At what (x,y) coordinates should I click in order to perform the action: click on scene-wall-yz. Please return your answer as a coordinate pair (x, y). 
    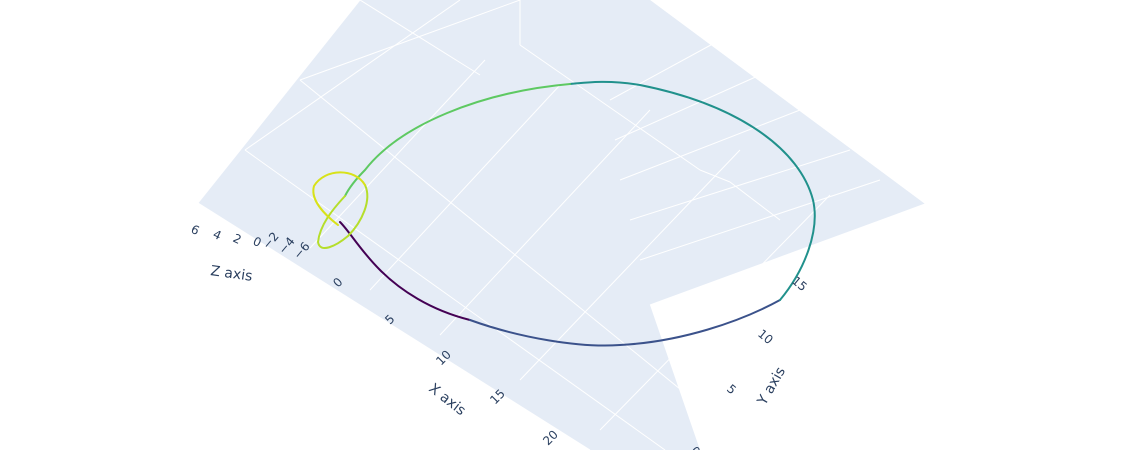
    Looking at the image, I should click on (787, 117).